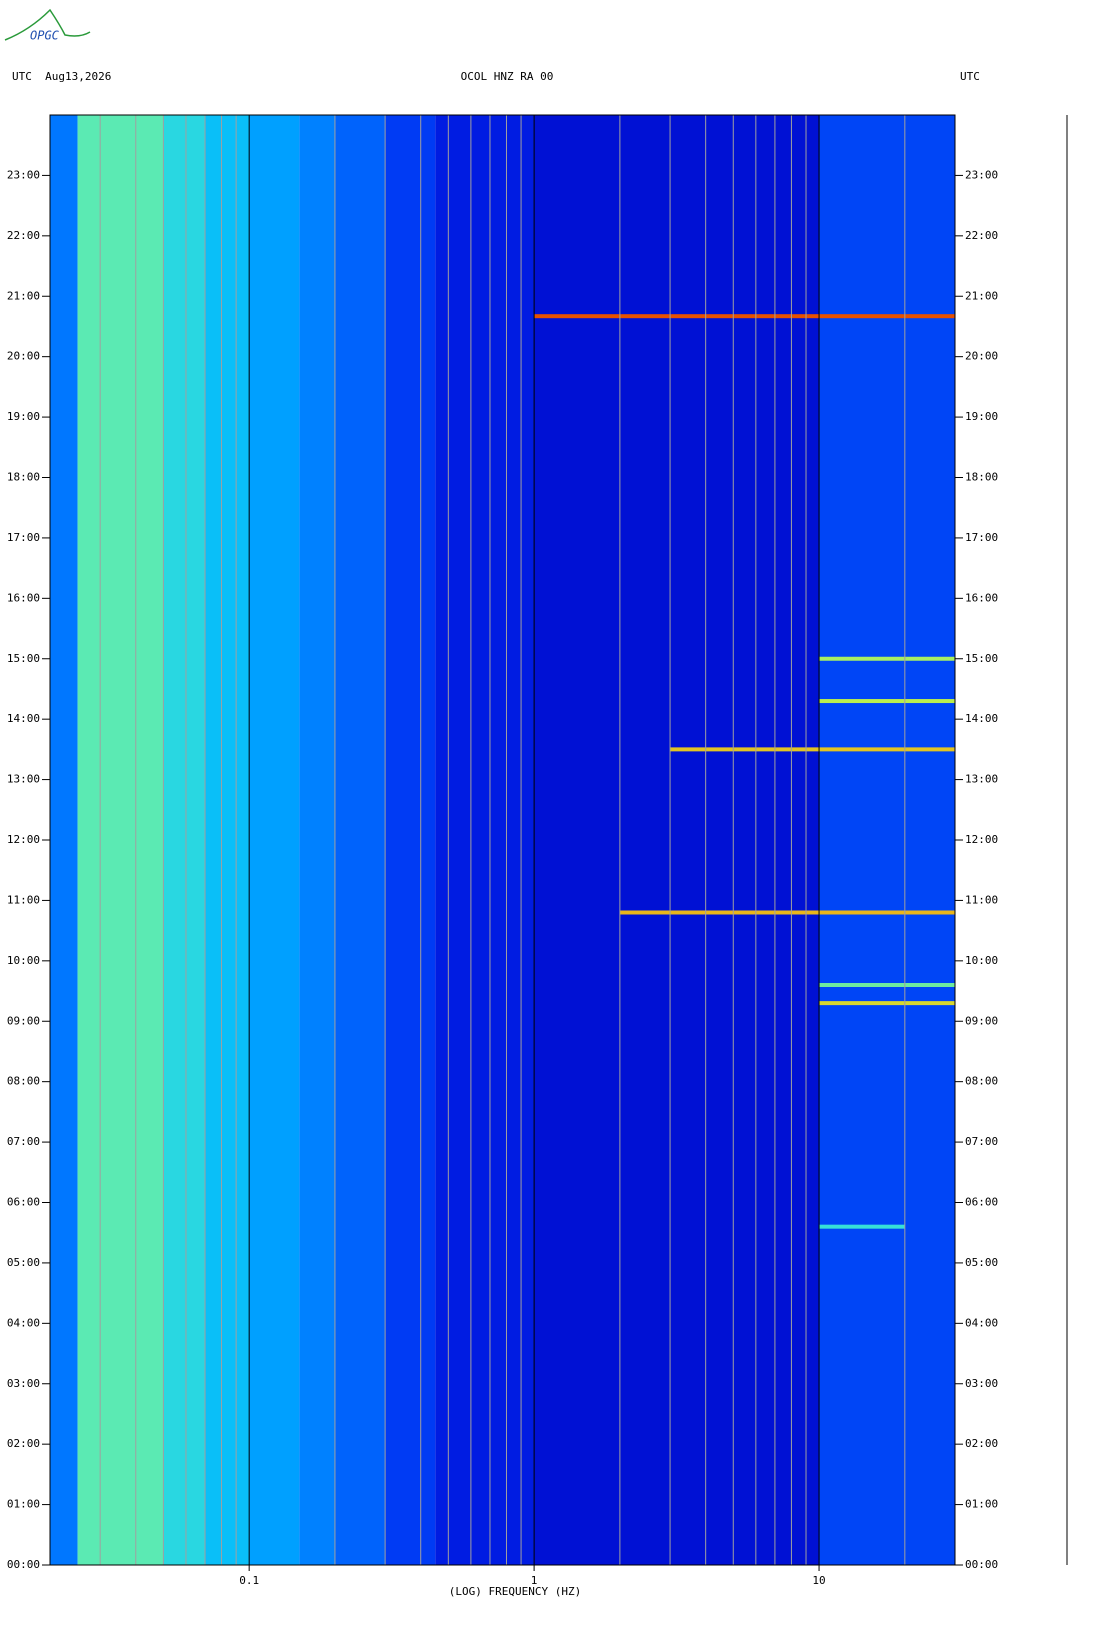  What do you see at coordinates (970, 76) in the screenshot?
I see `right-label: UTC` at bounding box center [970, 76].